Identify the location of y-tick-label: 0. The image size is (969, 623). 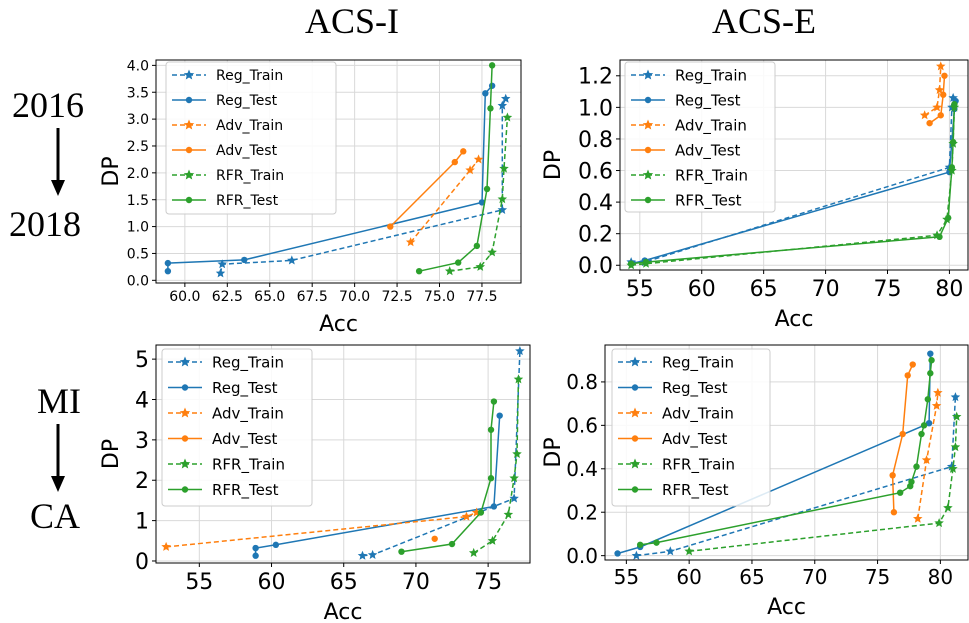
(142, 562).